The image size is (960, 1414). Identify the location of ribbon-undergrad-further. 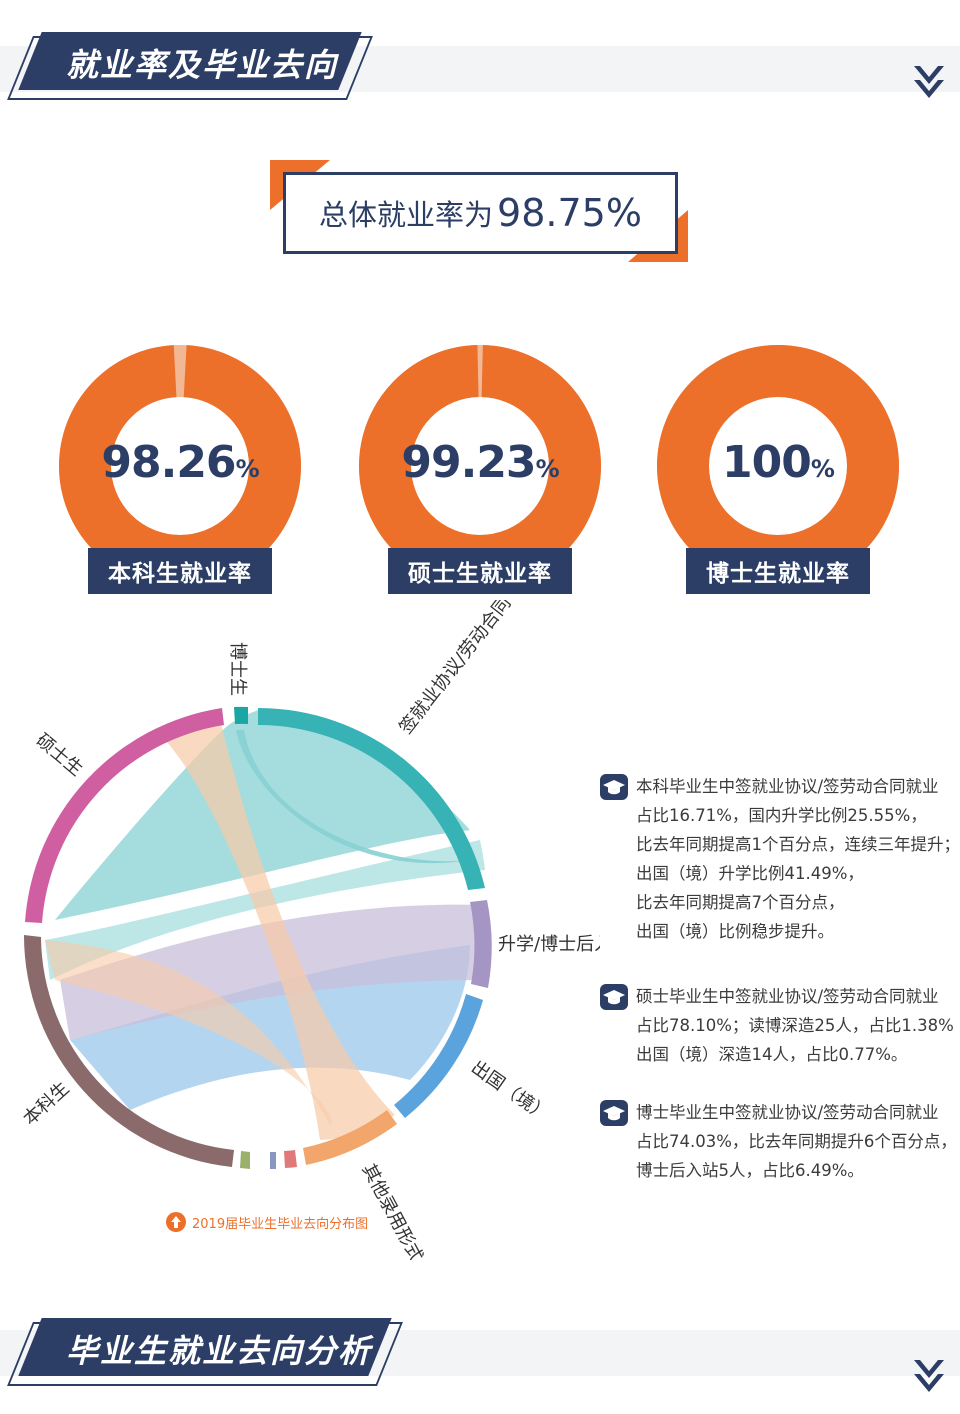
(273, 972).